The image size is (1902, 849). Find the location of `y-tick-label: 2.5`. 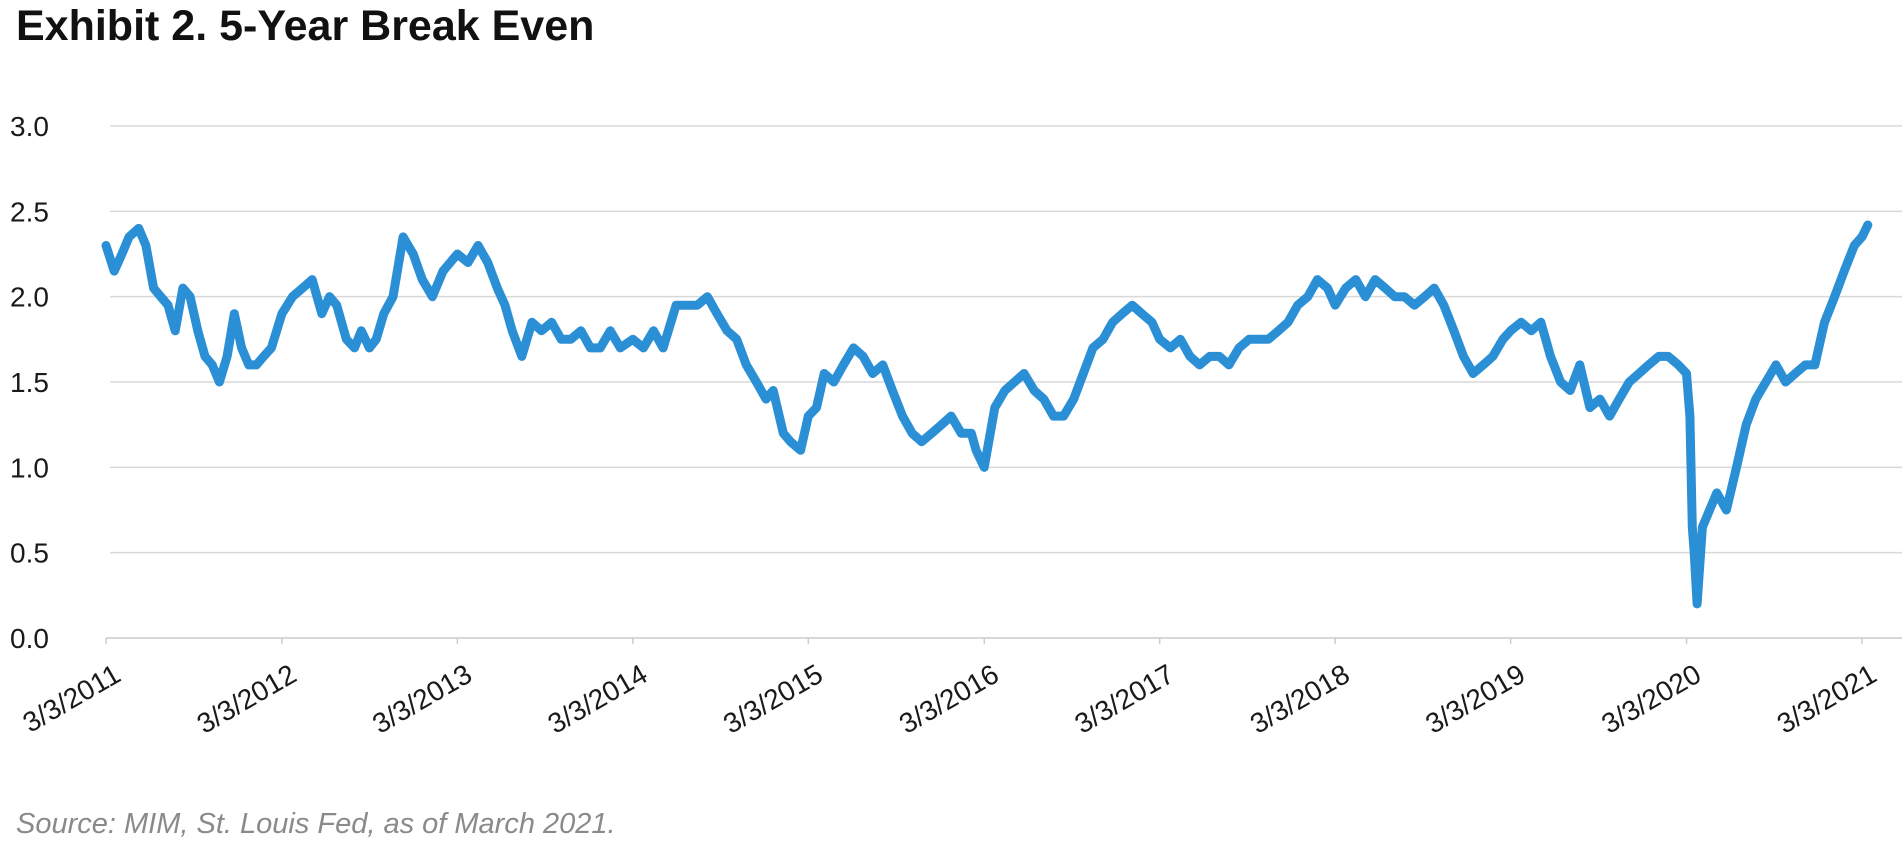

y-tick-label: 2.5 is located at coordinates (29, 211).